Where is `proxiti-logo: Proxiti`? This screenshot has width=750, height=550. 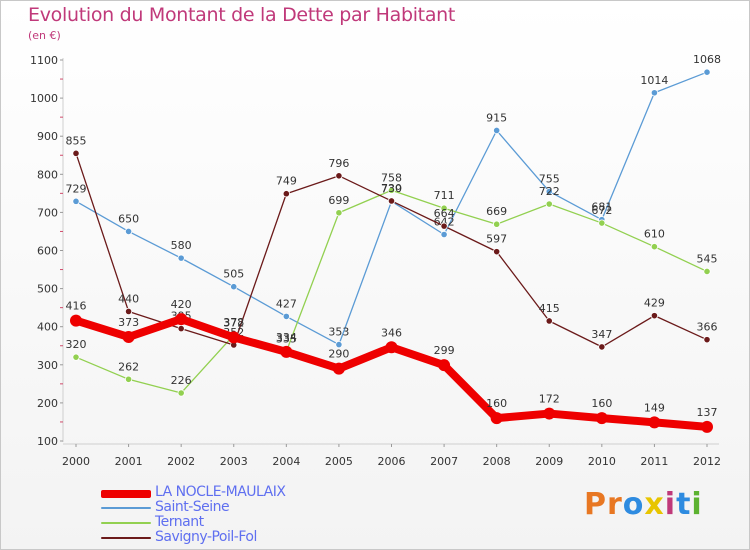
proxiti-logo: Proxiti is located at coordinates (643, 504).